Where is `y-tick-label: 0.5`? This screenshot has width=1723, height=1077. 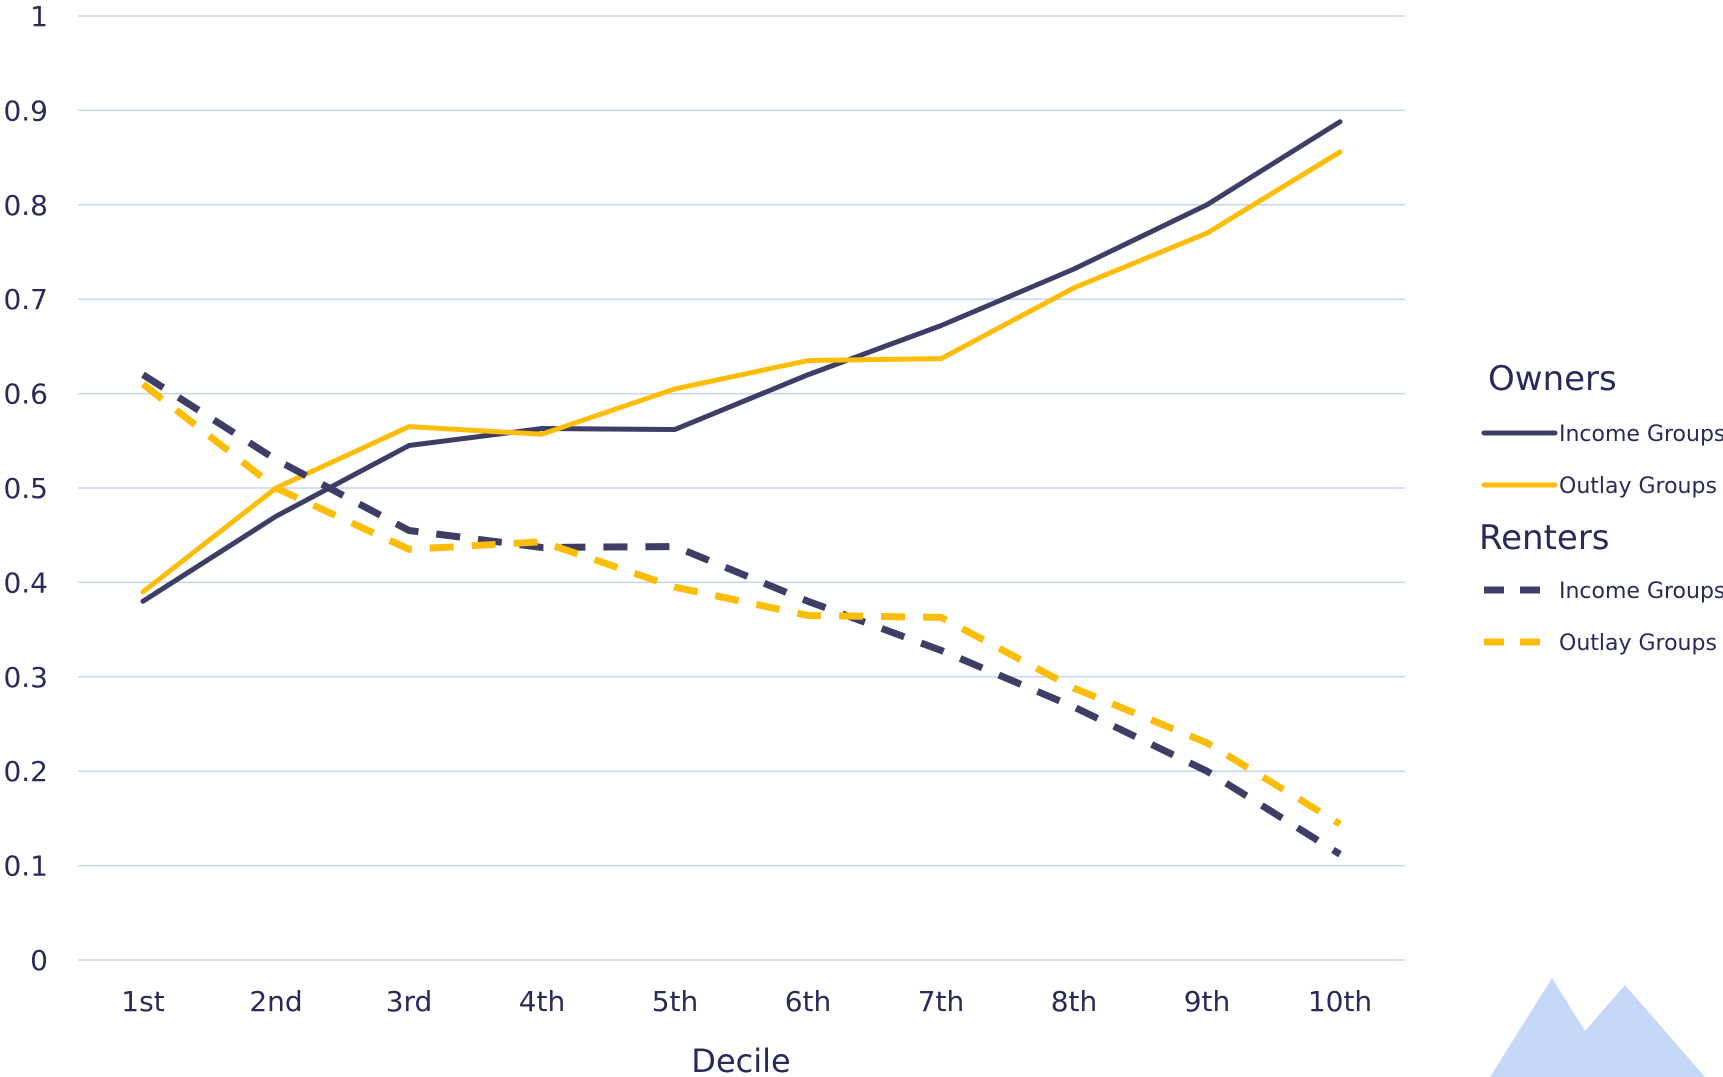
y-tick-label: 0.5 is located at coordinates (25, 488).